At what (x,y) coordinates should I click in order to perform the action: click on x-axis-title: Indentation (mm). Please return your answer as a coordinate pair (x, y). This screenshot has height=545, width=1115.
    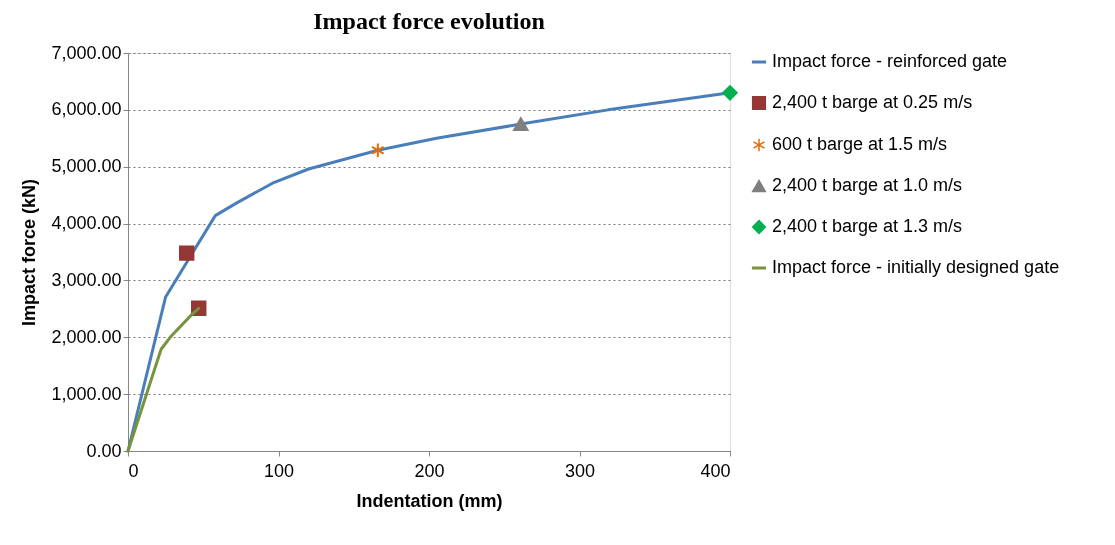
    Looking at the image, I should click on (429, 500).